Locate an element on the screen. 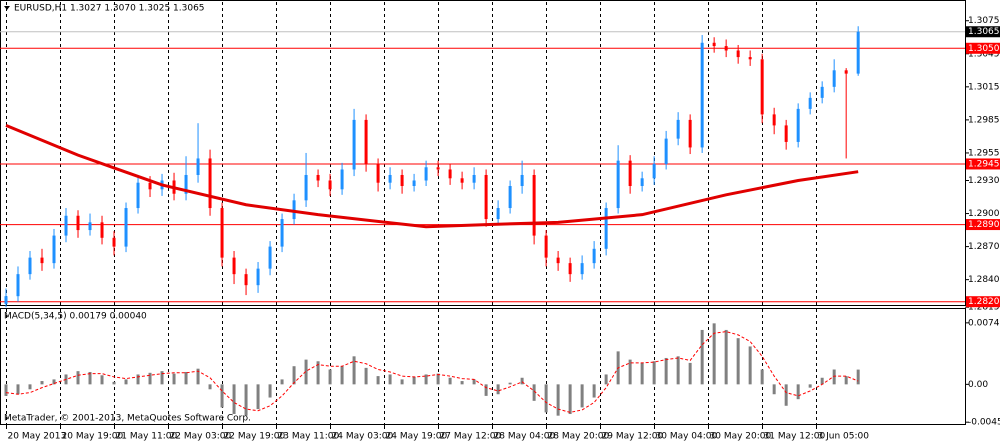 The image size is (1000, 443). current-price-label: 1.3065 is located at coordinates (984, 32).